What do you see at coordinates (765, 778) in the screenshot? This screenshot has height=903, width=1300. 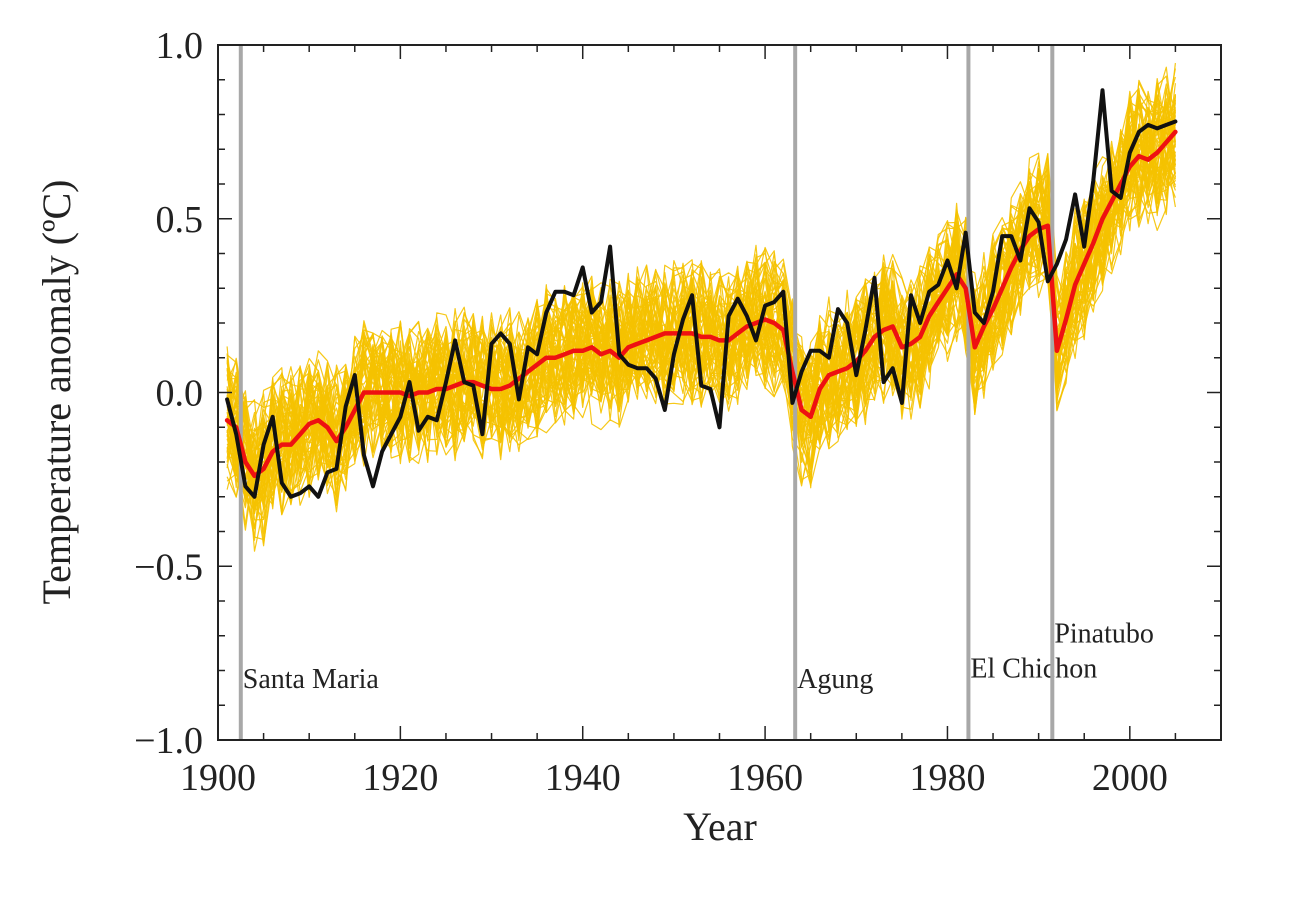 I see `x-tick-label: 1960` at bounding box center [765, 778].